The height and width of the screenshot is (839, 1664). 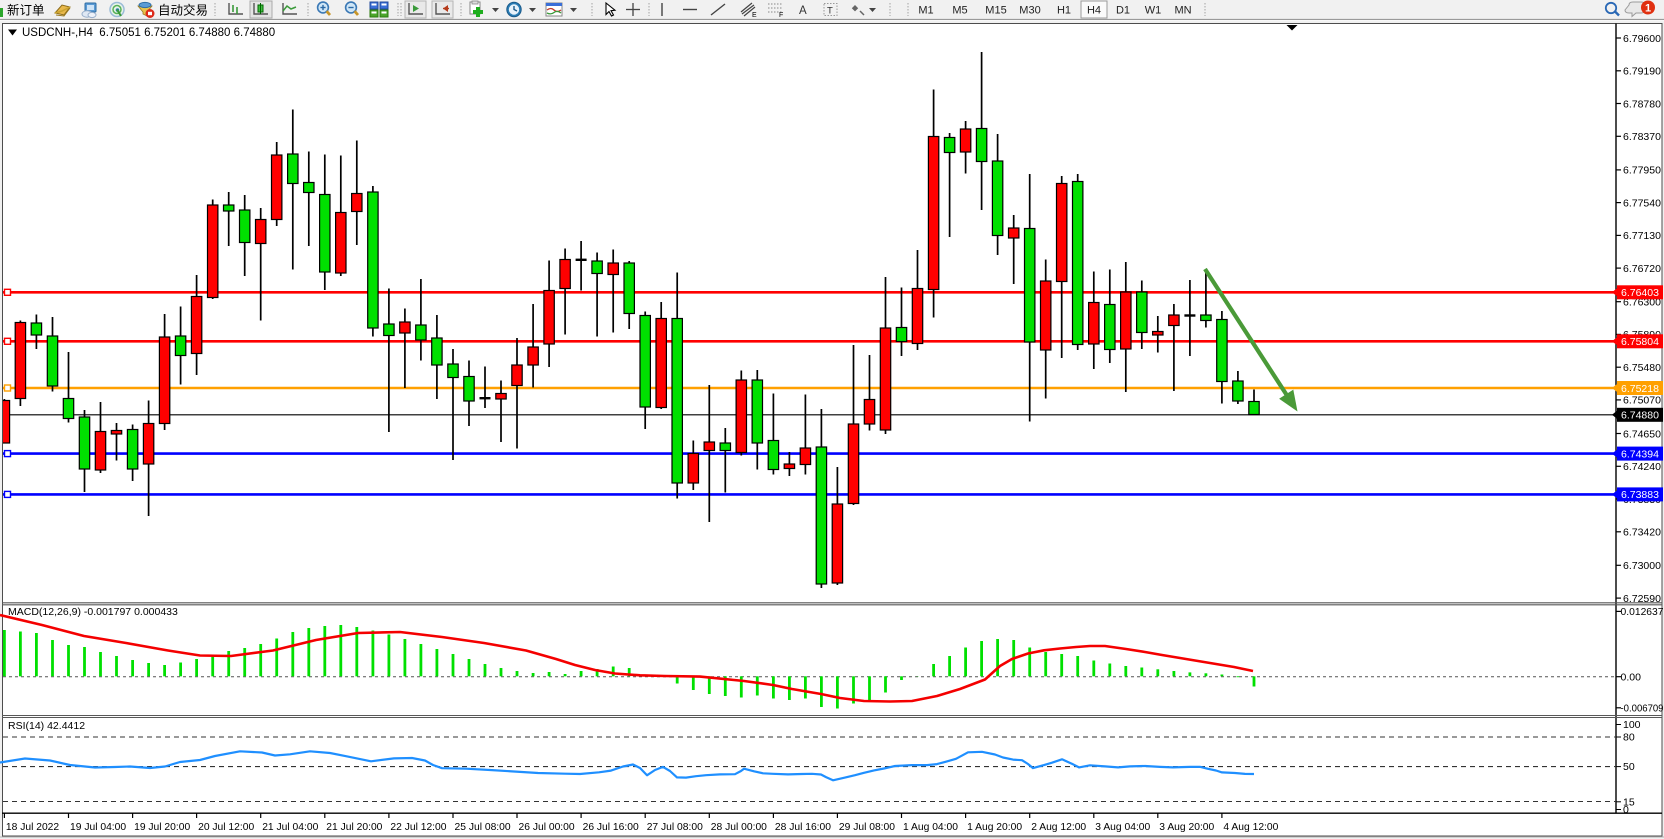 I want to click on svg-text: 25 Jul 08:00, so click(x=483, y=827).